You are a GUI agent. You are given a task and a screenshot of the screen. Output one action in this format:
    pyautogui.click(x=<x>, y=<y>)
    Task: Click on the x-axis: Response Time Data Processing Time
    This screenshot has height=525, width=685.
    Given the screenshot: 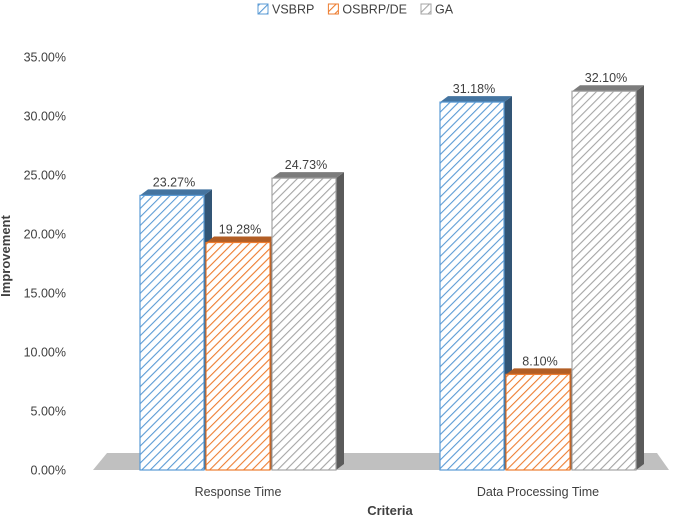 What is the action you would take?
    pyautogui.click(x=397, y=492)
    